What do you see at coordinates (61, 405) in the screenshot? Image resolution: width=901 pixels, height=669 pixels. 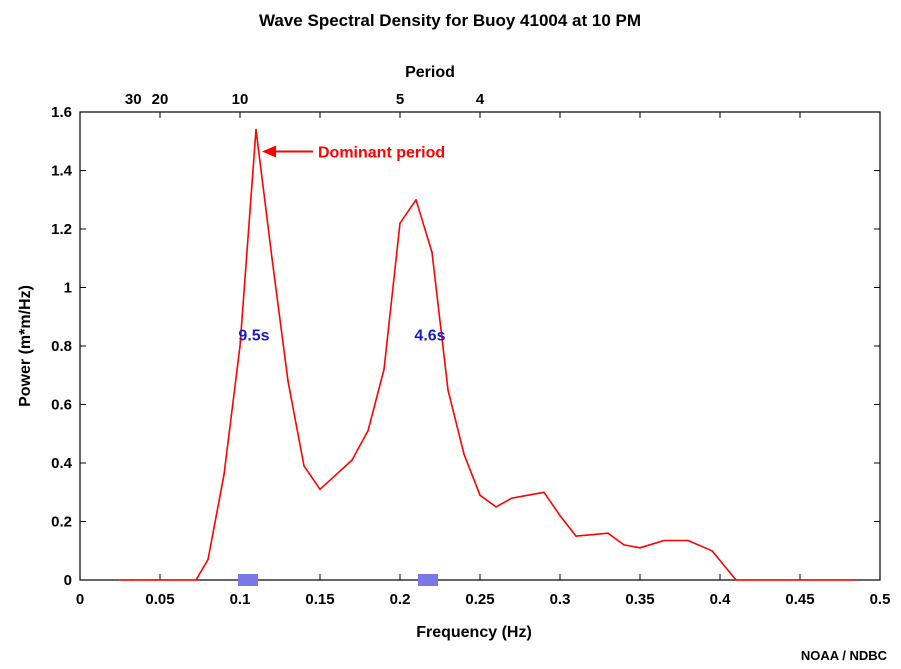 I see `y-tick-label: 0.6` at bounding box center [61, 405].